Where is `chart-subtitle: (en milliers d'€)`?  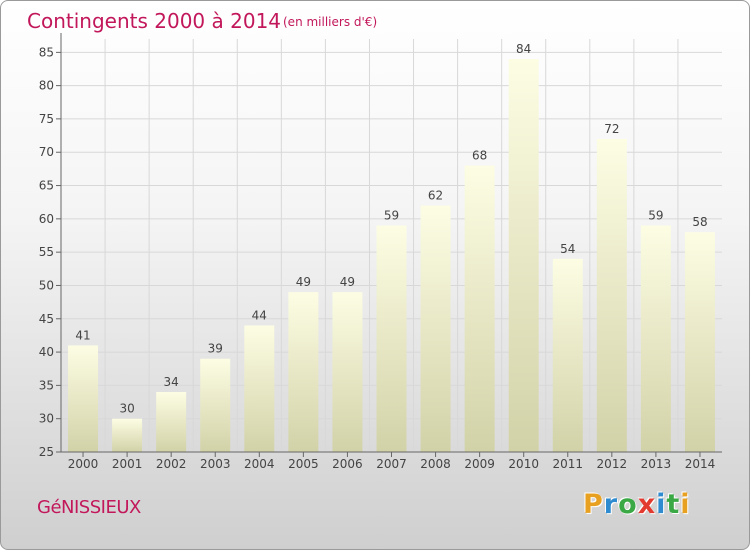
chart-subtitle: (en milliers d'€) is located at coordinates (330, 22).